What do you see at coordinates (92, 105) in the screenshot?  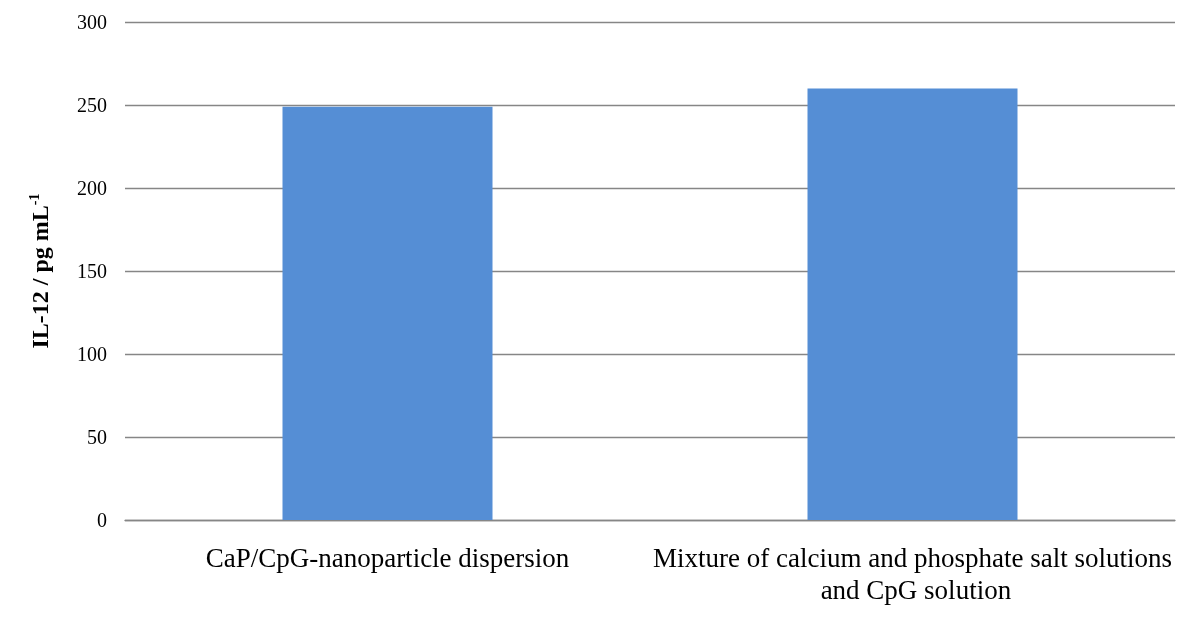 I see `y-tick-label: 250` at bounding box center [92, 105].